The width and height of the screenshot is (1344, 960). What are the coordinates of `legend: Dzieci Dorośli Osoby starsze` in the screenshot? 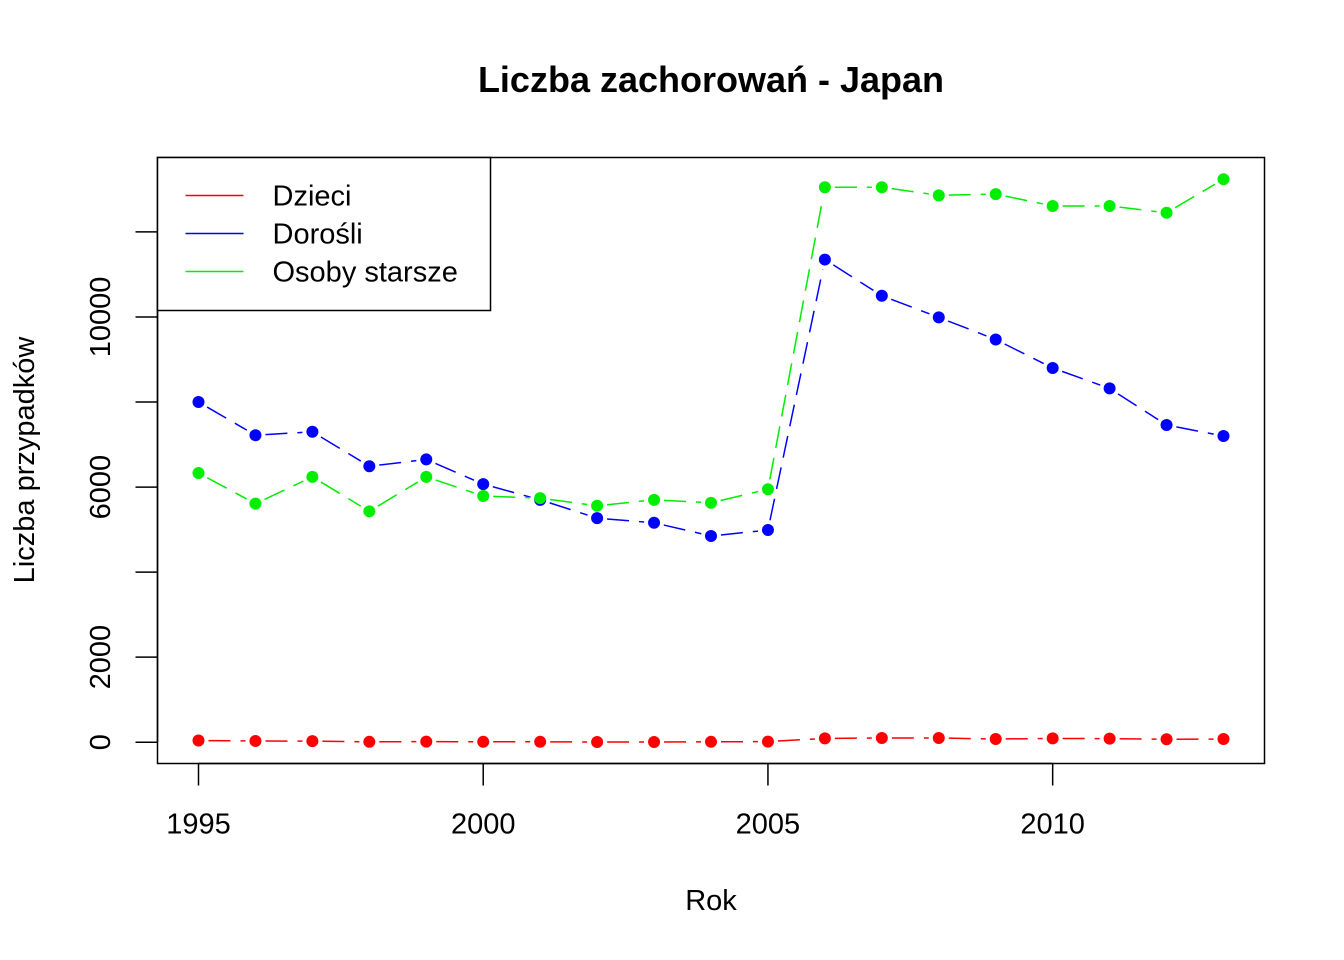 It's located at (324, 234).